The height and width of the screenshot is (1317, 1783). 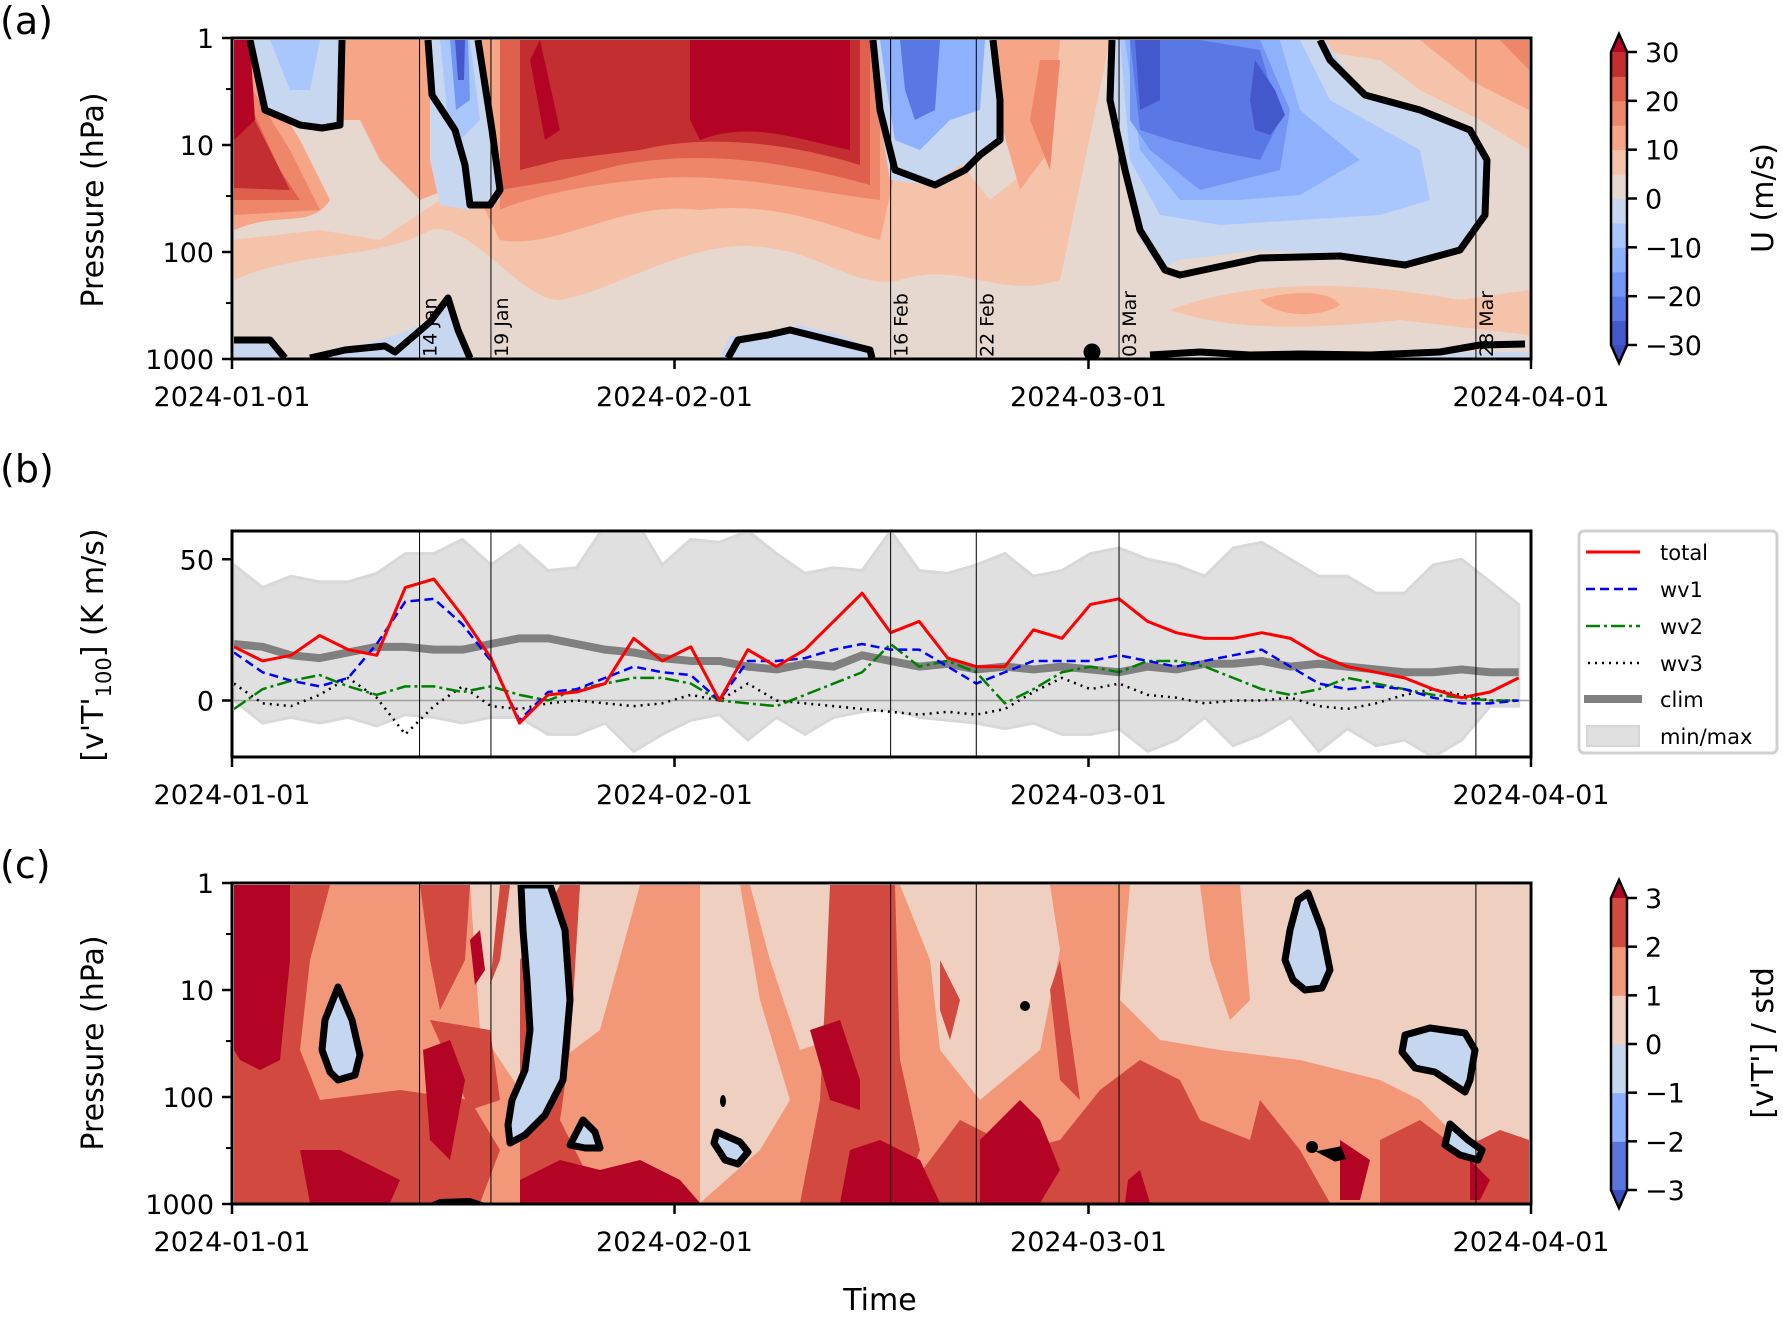 I want to click on zero-contour-a8, so click(x=1337, y=349).